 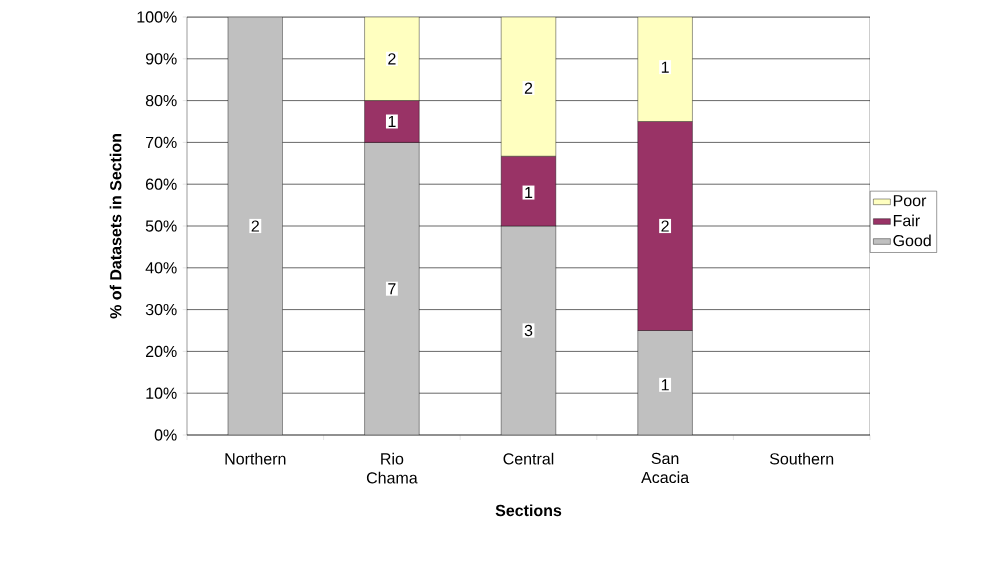 I want to click on x-tick-label: San Acacia, so click(x=665, y=468).